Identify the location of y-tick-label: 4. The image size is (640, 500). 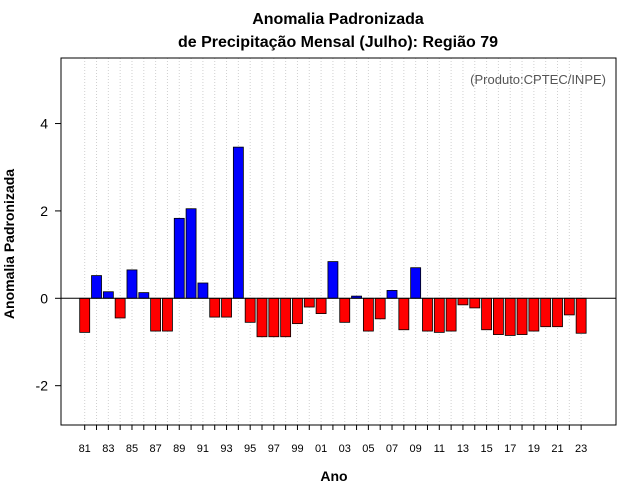
(44, 124).